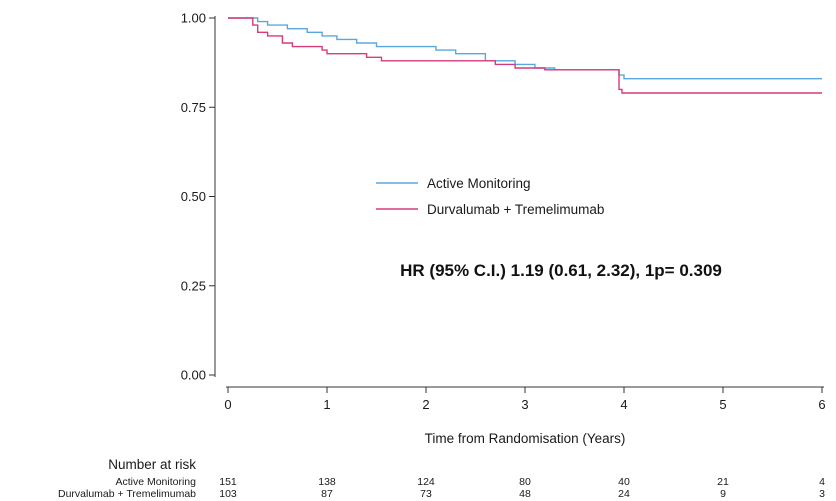 The height and width of the screenshot is (501, 836). Describe the element at coordinates (426, 494) in the screenshot. I see `risk-count: 73` at that location.